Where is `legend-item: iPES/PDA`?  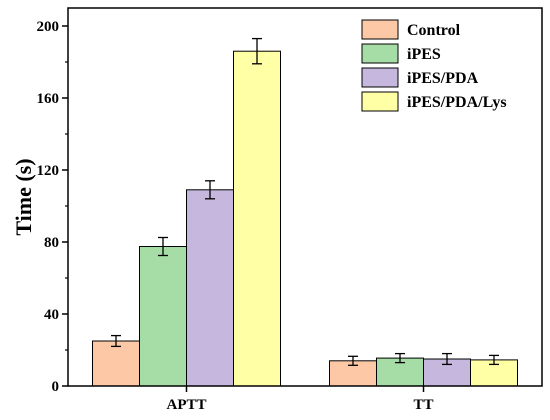
legend-item: iPES/PDA is located at coordinates (420, 77).